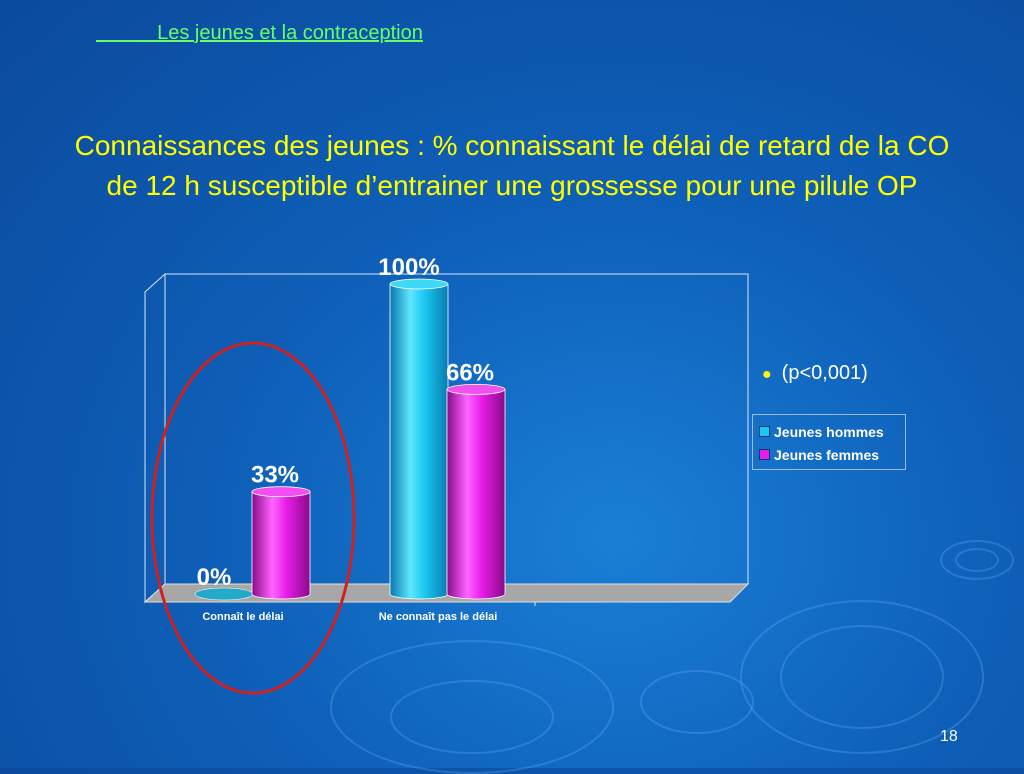 The width and height of the screenshot is (1024, 774). I want to click on category-label: Ne connaît pas le délai, so click(438, 617).